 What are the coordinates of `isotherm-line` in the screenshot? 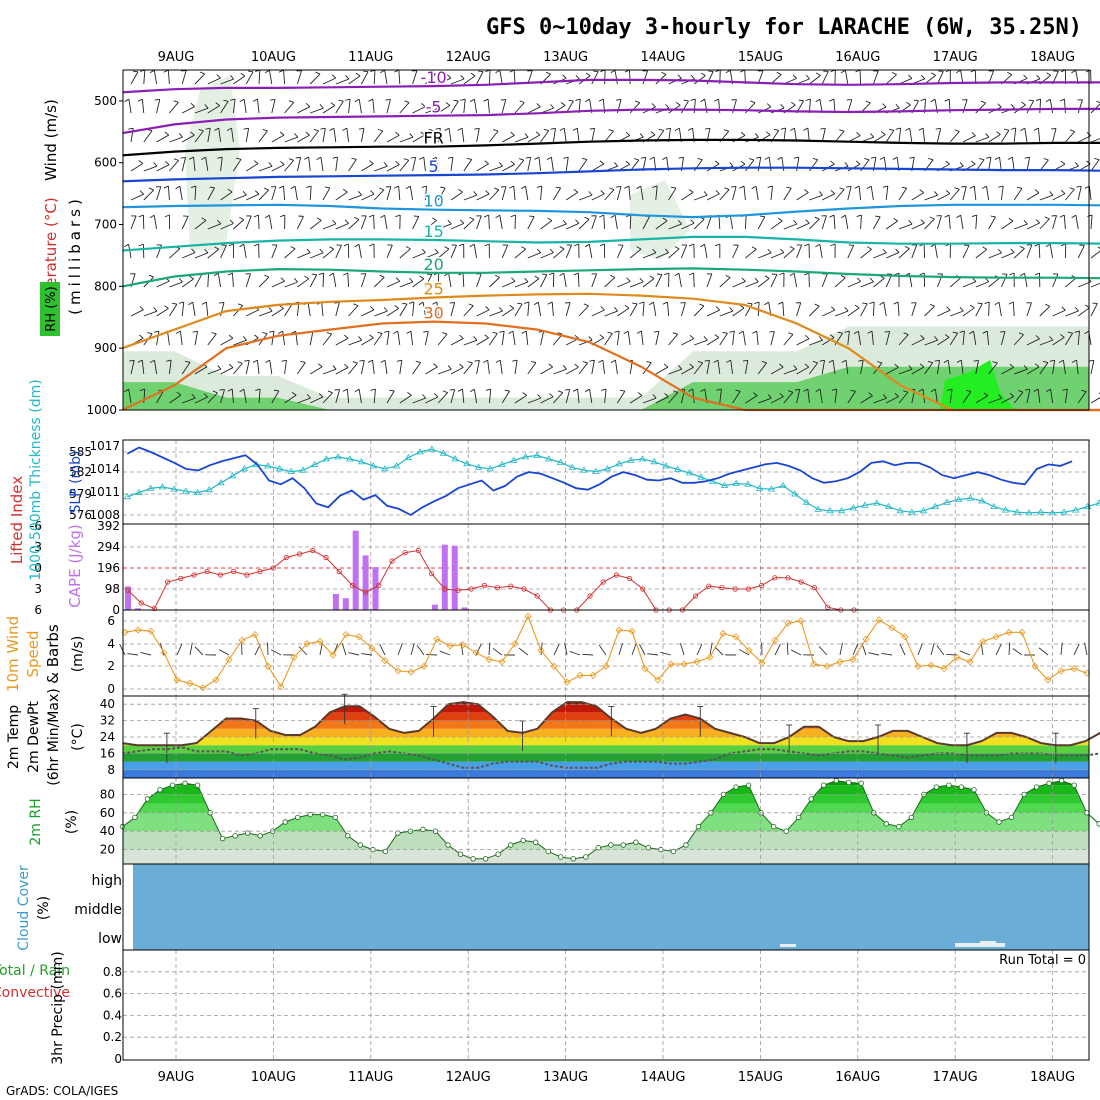 It's located at (611, 243).